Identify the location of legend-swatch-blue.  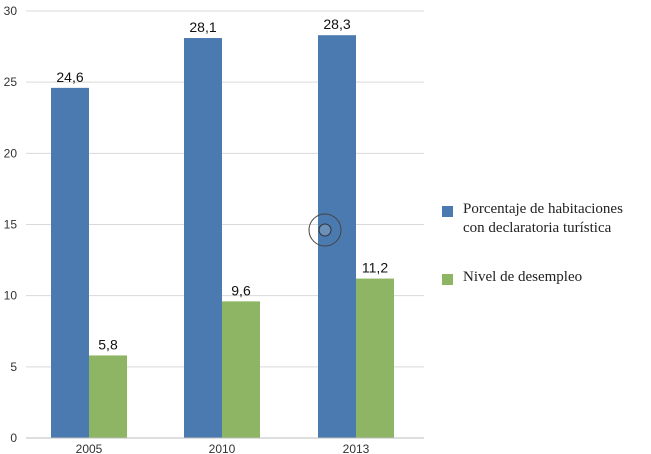
(447, 211).